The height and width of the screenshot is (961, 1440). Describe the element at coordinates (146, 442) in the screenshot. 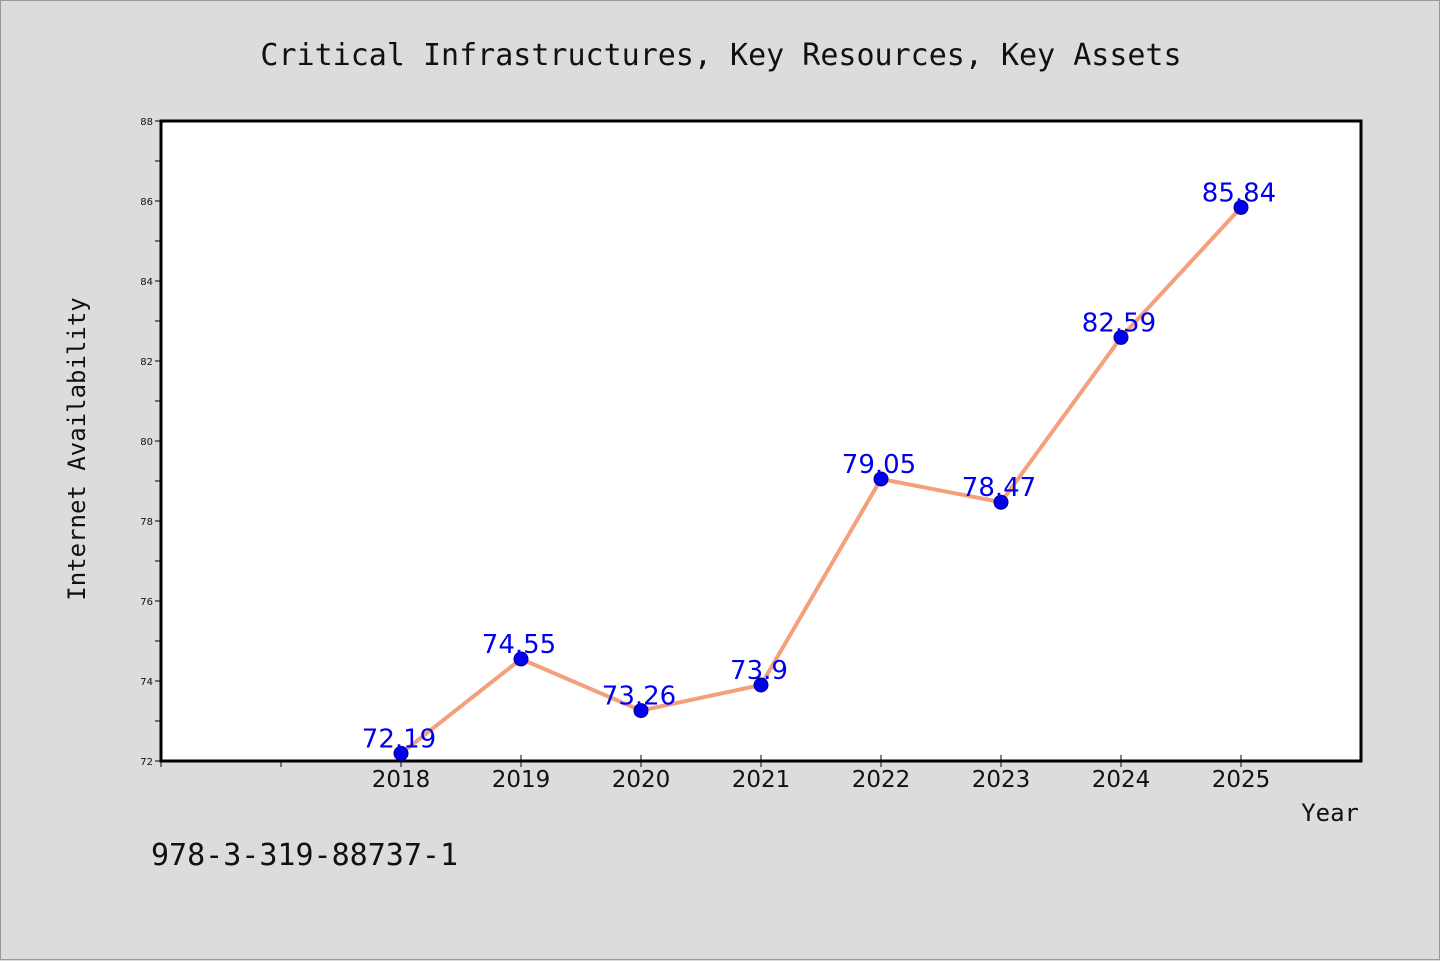

I see `y-tick-label: 80` at that location.